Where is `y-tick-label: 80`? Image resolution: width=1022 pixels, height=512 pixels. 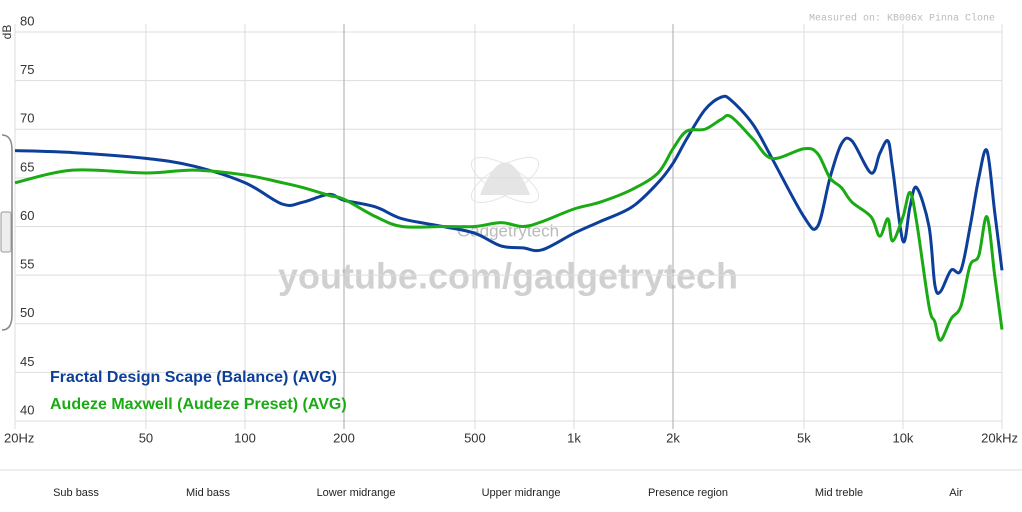 y-tick-label: 80 is located at coordinates (27, 20).